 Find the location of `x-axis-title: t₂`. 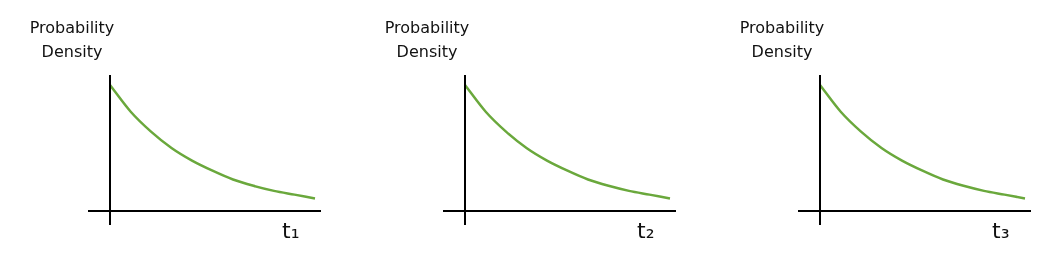

x-axis-title: t₂ is located at coordinates (646, 230).